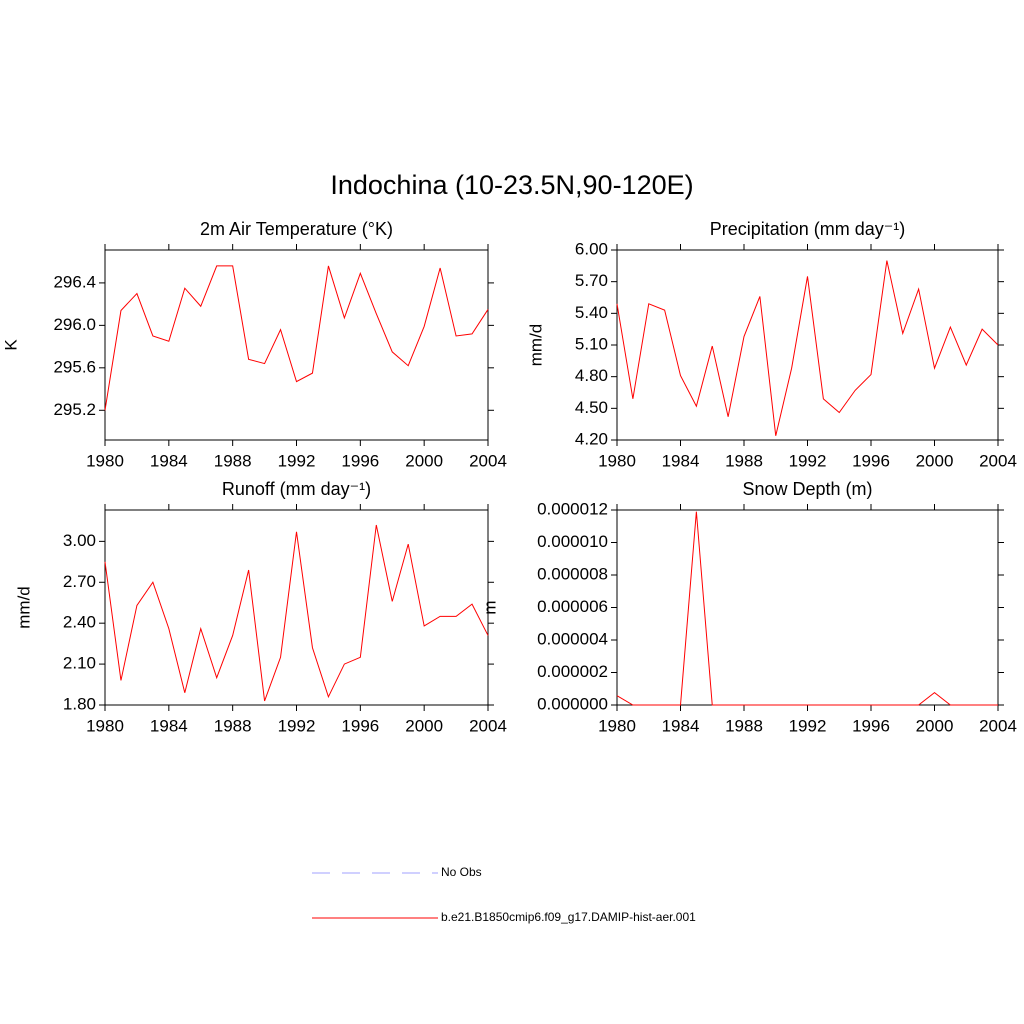  Describe the element at coordinates (591, 343) in the screenshot. I see `y-tick-label: 5.10` at that location.